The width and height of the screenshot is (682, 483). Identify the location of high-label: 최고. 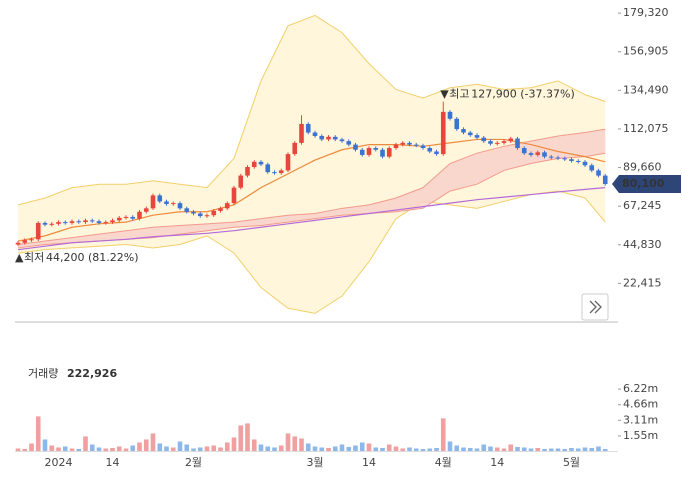
(459, 94).